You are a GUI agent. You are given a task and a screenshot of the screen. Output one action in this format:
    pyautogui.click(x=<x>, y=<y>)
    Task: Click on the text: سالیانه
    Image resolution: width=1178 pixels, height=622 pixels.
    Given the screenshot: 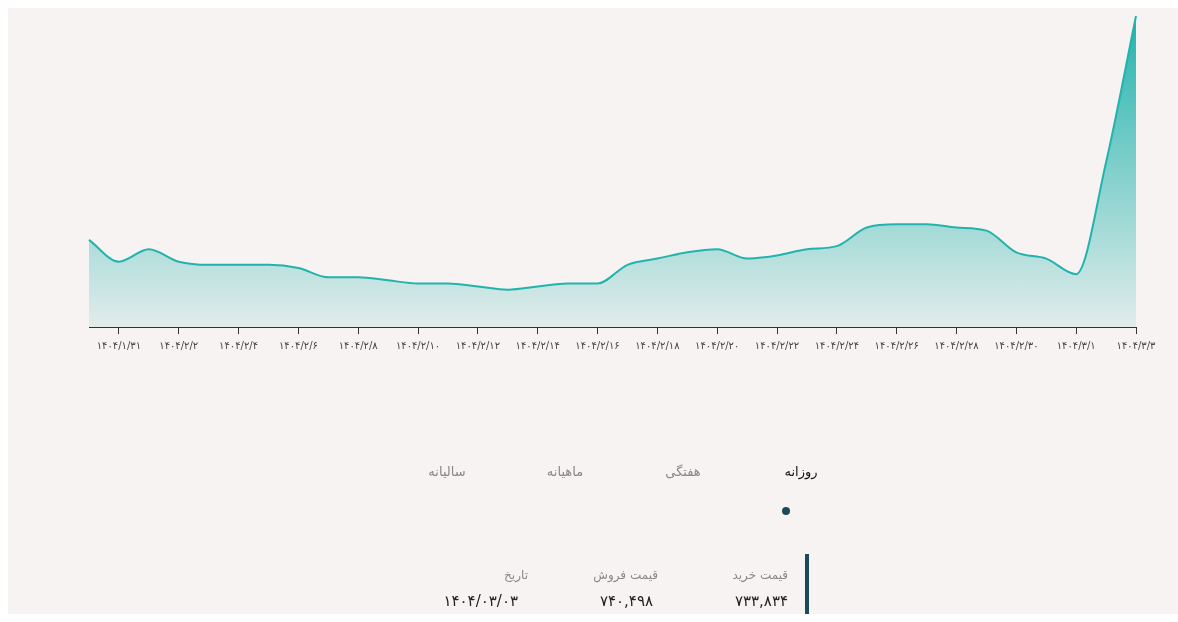 What is the action you would take?
    pyautogui.click(x=447, y=471)
    